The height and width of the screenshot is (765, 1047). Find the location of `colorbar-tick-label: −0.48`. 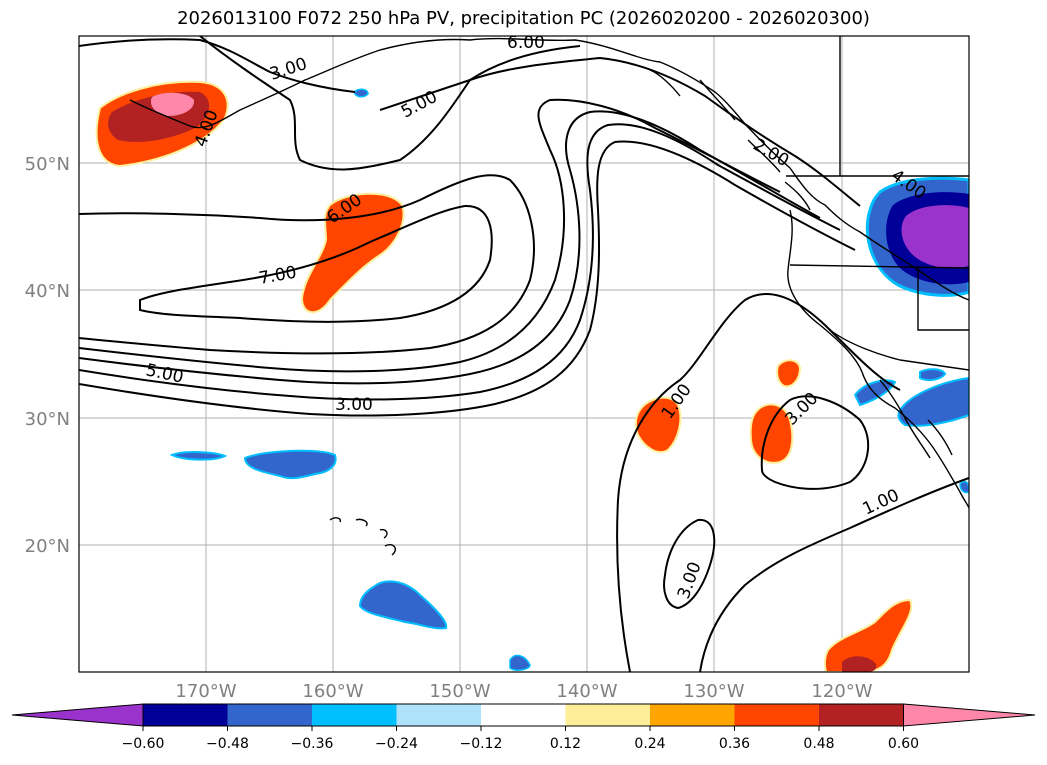

colorbar-tick-label: −0.48 is located at coordinates (227, 744).